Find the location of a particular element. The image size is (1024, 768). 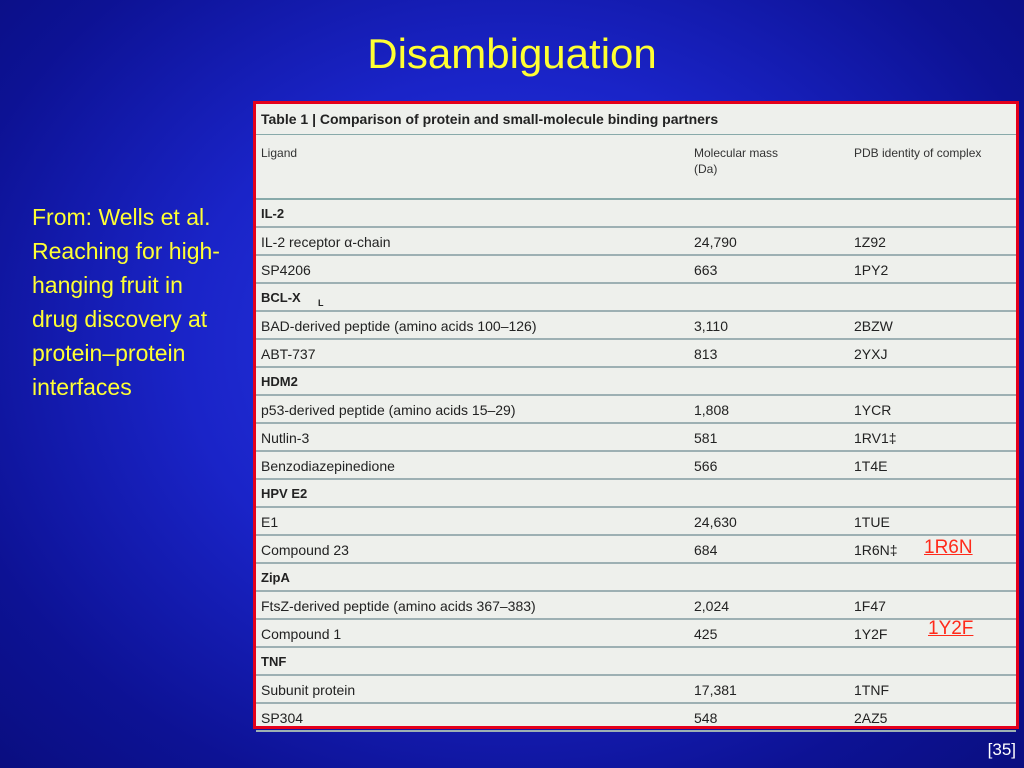

pdb-cell: 2BZW is located at coordinates (873, 326).